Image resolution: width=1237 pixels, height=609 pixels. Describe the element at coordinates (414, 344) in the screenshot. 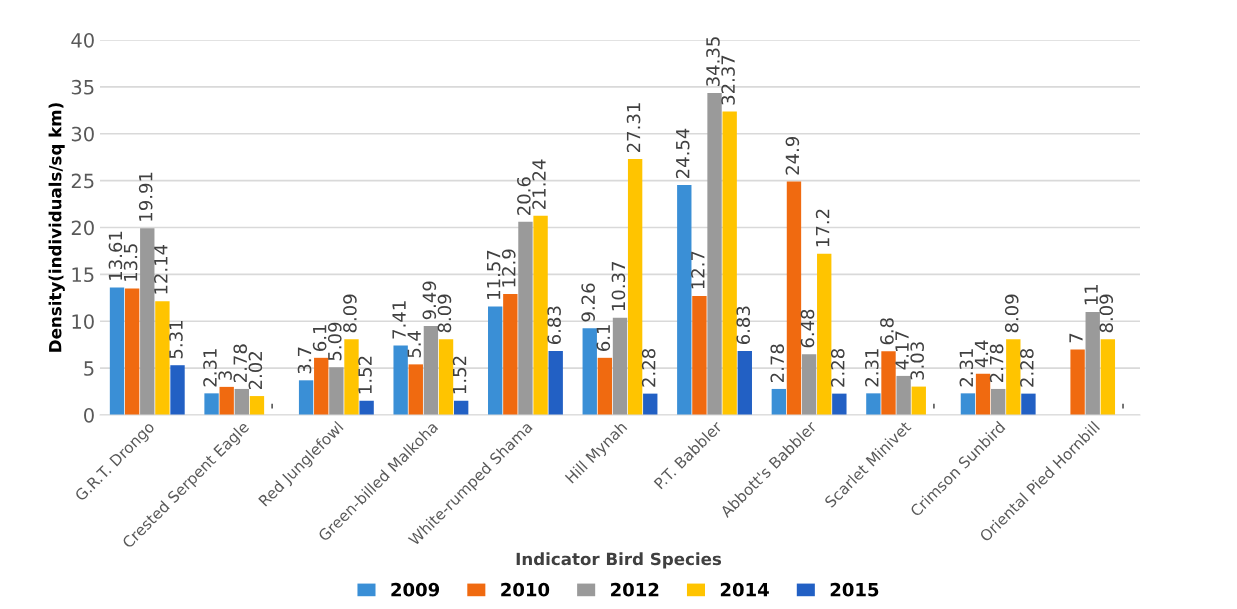

I see `data-label: 5.4` at that location.